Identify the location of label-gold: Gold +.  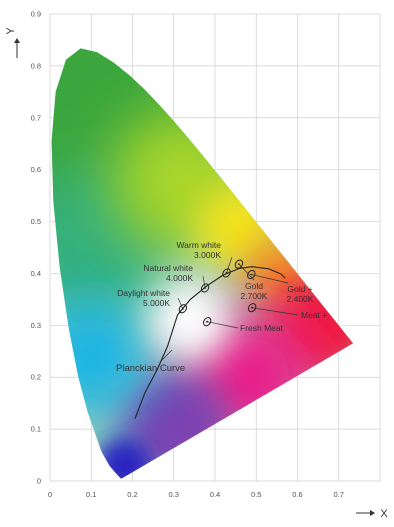
(299, 289).